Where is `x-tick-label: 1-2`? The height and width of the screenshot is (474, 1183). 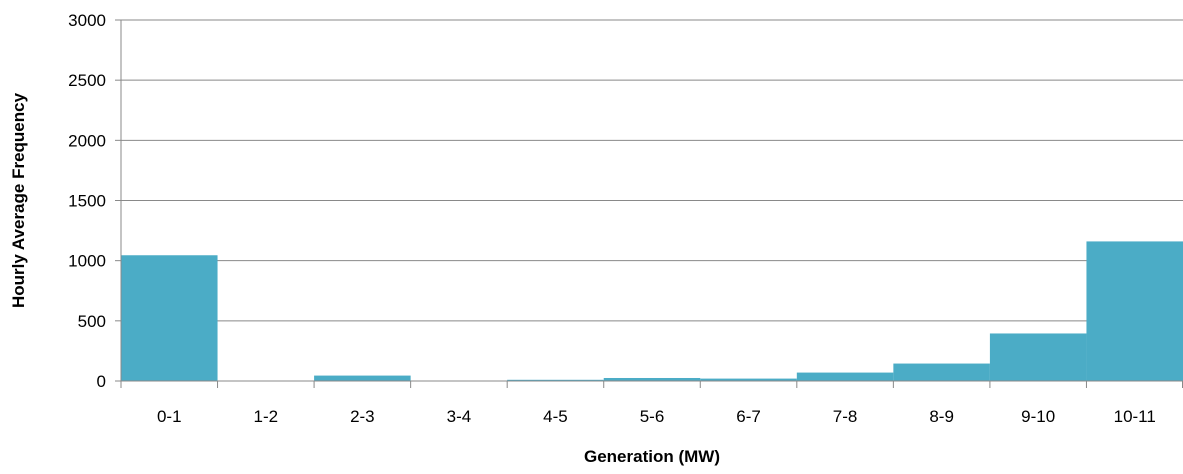 x-tick-label: 1-2 is located at coordinates (266, 416).